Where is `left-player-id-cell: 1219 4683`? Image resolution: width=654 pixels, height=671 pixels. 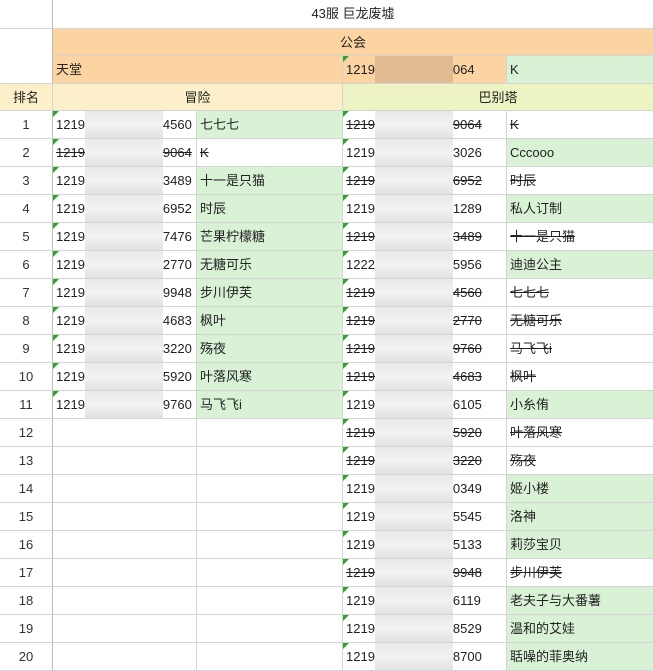 left-player-id-cell: 1219 4683 is located at coordinates (125, 321).